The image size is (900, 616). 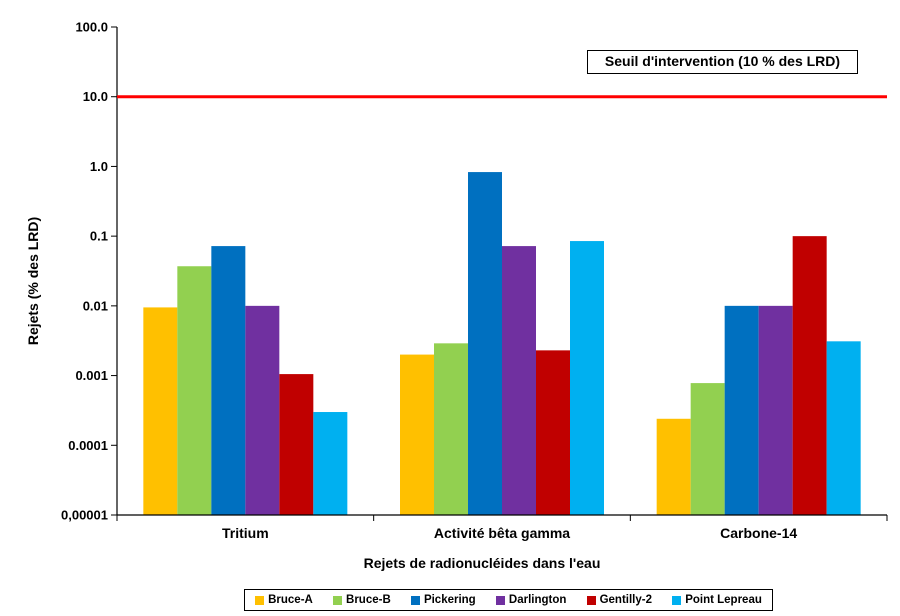 What do you see at coordinates (722, 62) in the screenshot?
I see `threshold-label: Seuil d'intervention (10 % des LRD)` at bounding box center [722, 62].